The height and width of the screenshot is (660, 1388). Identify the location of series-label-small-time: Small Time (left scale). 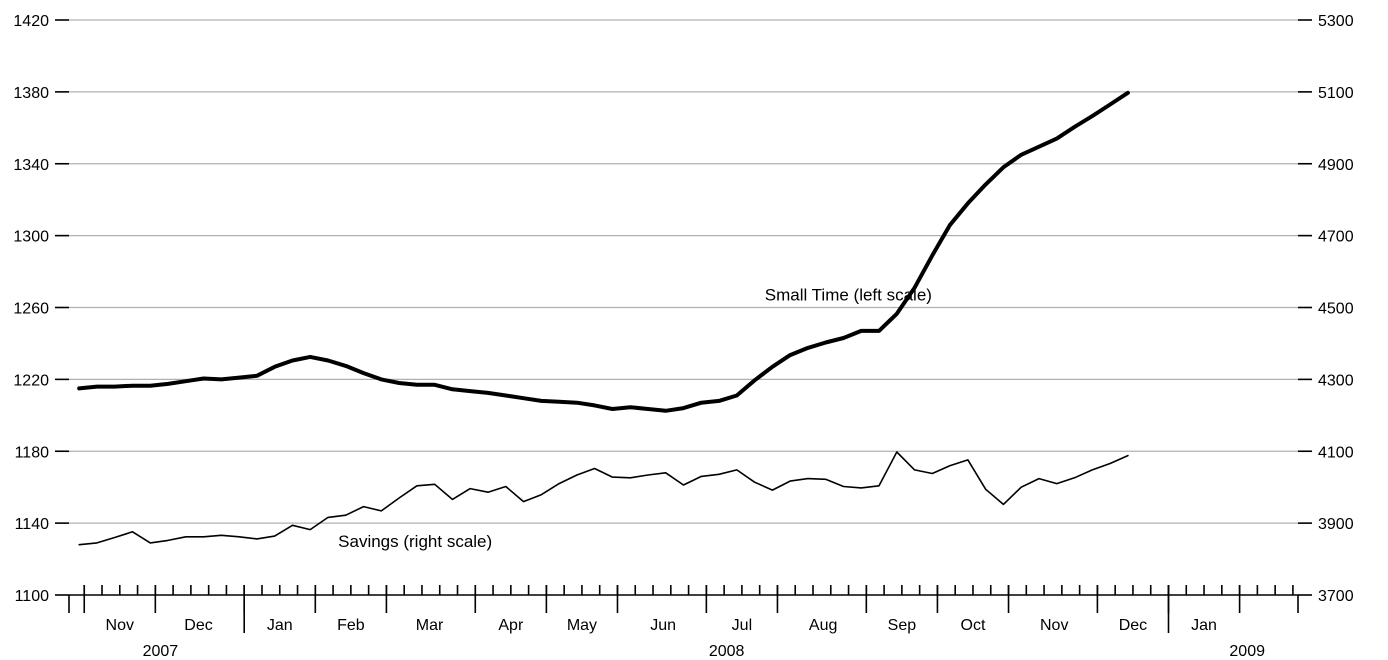
(848, 294).